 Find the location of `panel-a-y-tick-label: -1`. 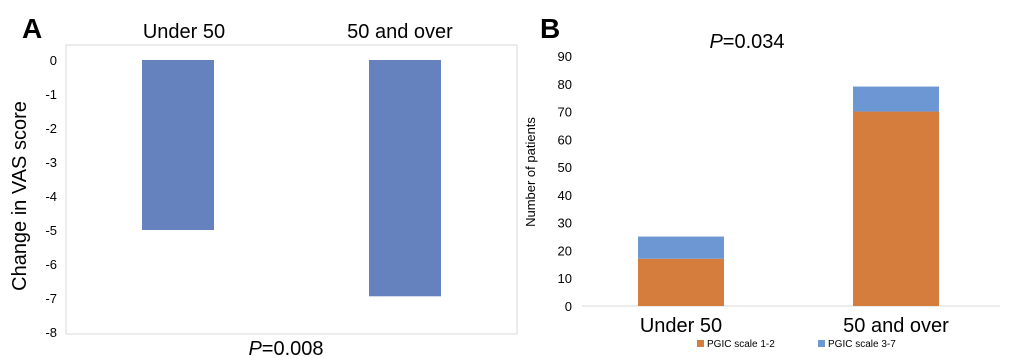

panel-a-y-tick-label: -1 is located at coordinates (51, 94).